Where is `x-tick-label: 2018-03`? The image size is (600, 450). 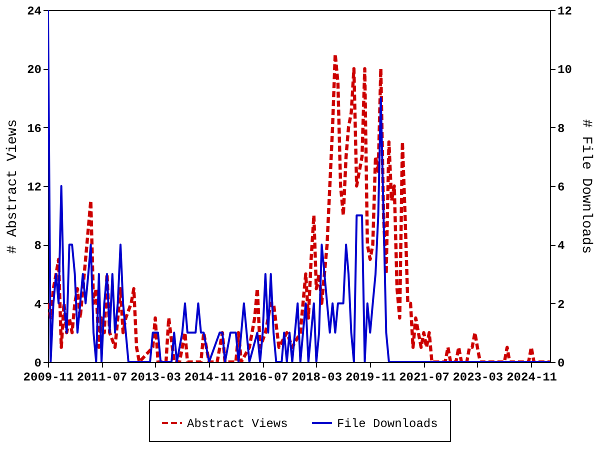
x-tick-label: 2018-03 is located at coordinates (317, 377).